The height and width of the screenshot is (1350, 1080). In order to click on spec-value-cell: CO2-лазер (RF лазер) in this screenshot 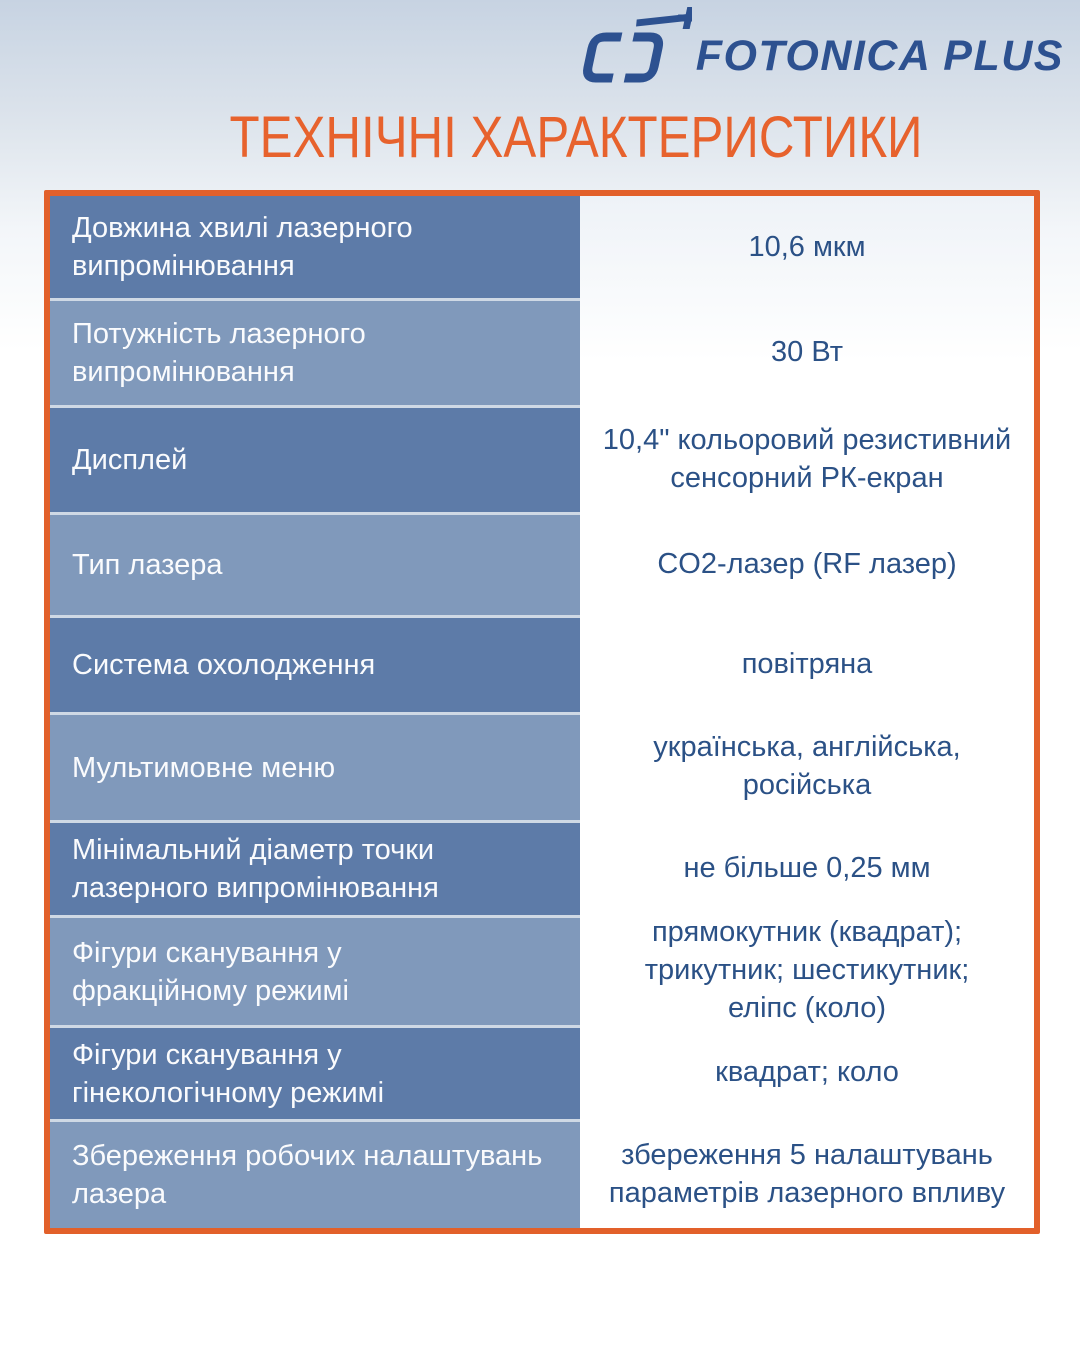, I will do `click(807, 563)`.